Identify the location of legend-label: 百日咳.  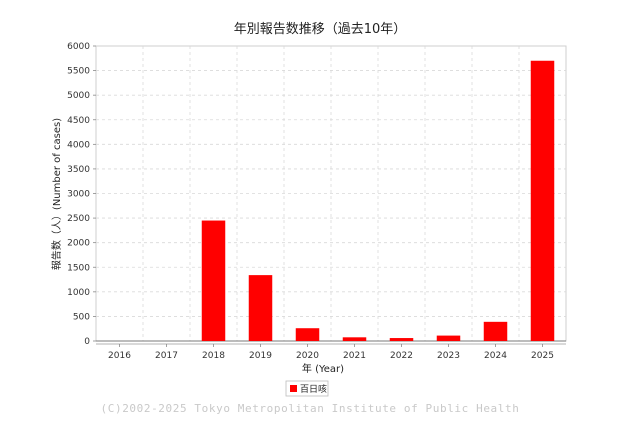
(313, 389).